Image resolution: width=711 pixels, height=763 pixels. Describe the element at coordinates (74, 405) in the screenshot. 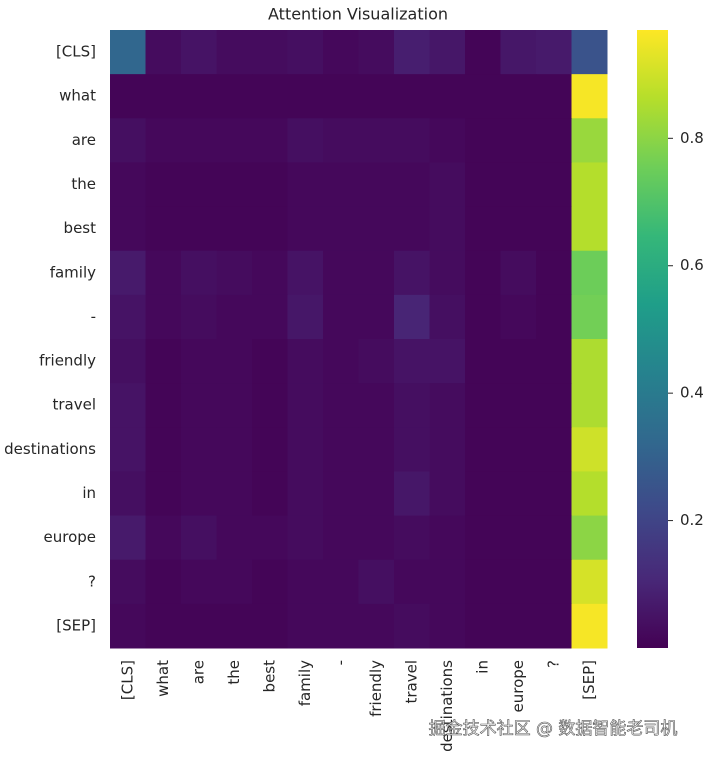

I see `y-tick-label: travel` at that location.